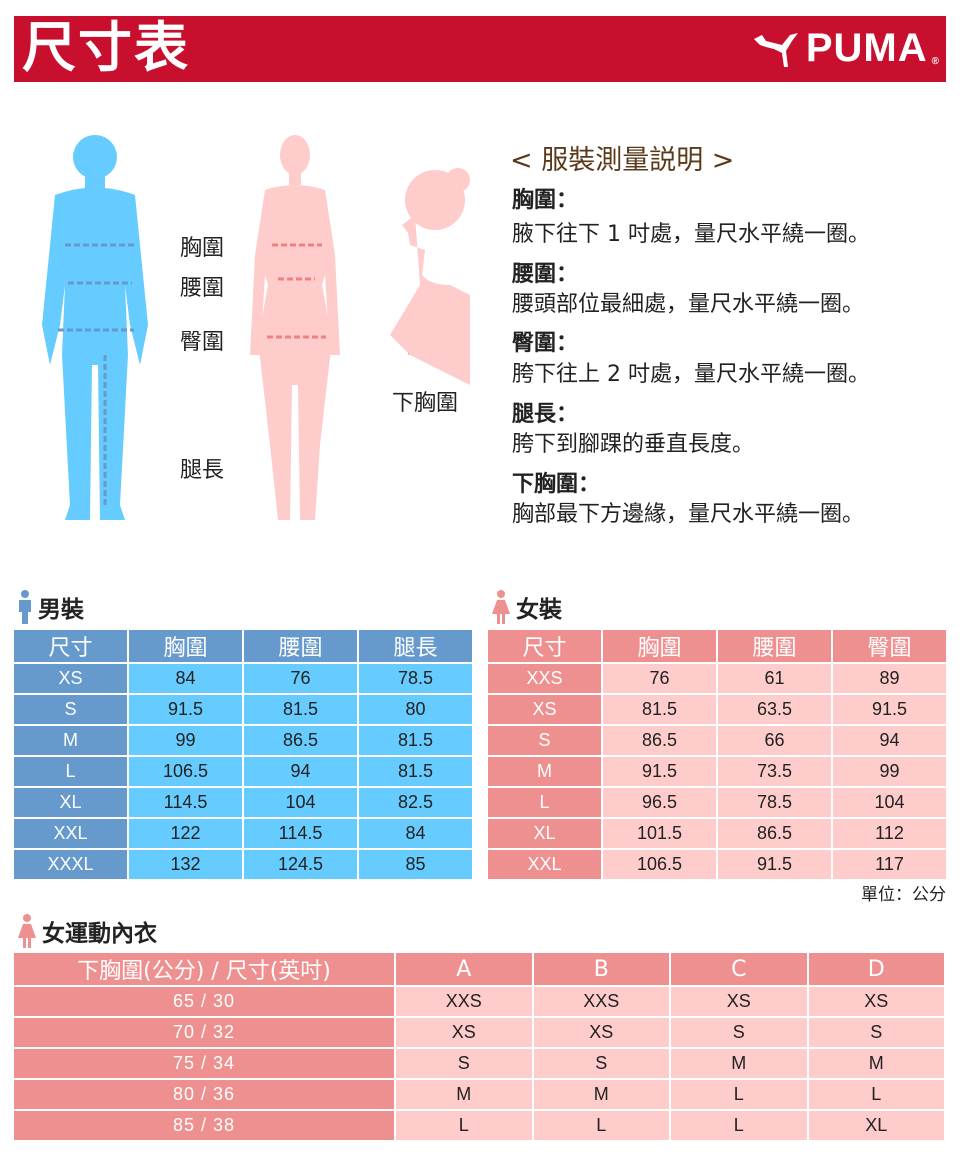 The image size is (960, 1160). I want to click on table-row: 85 / 38 L L L XL, so click(479, 1125).